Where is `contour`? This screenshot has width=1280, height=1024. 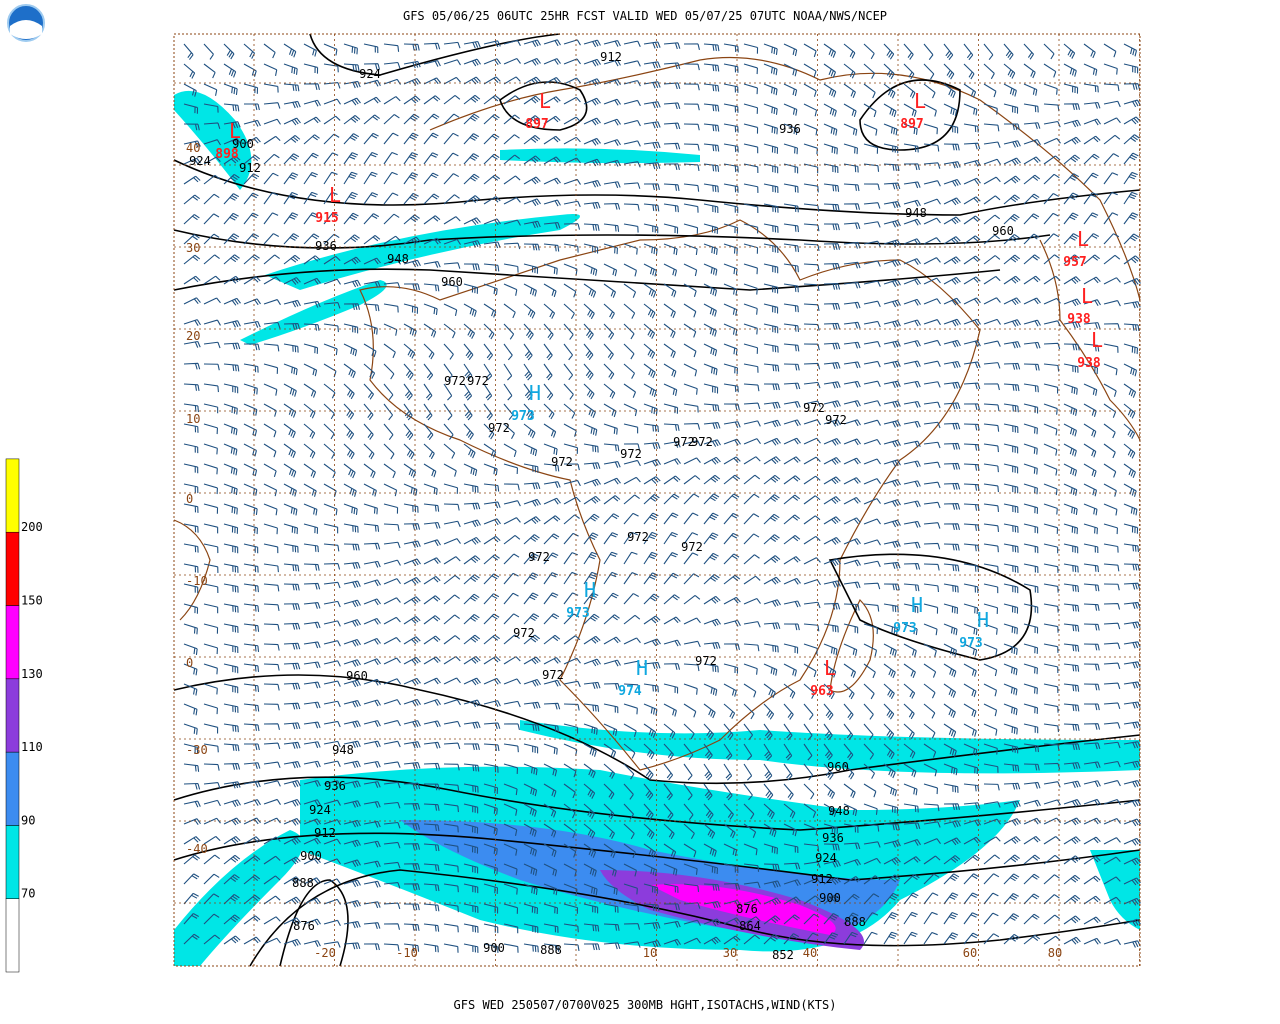
contour is located at coordinates (612, 239).